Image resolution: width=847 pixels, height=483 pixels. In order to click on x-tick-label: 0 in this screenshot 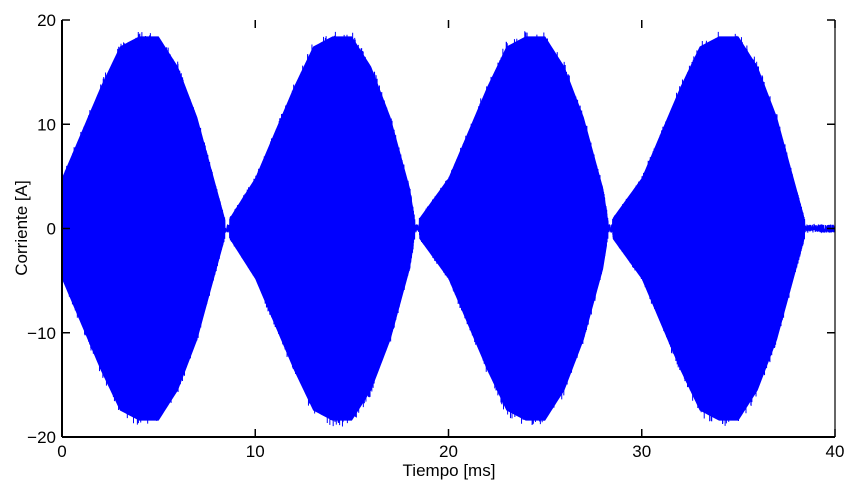, I will do `click(61, 451)`.